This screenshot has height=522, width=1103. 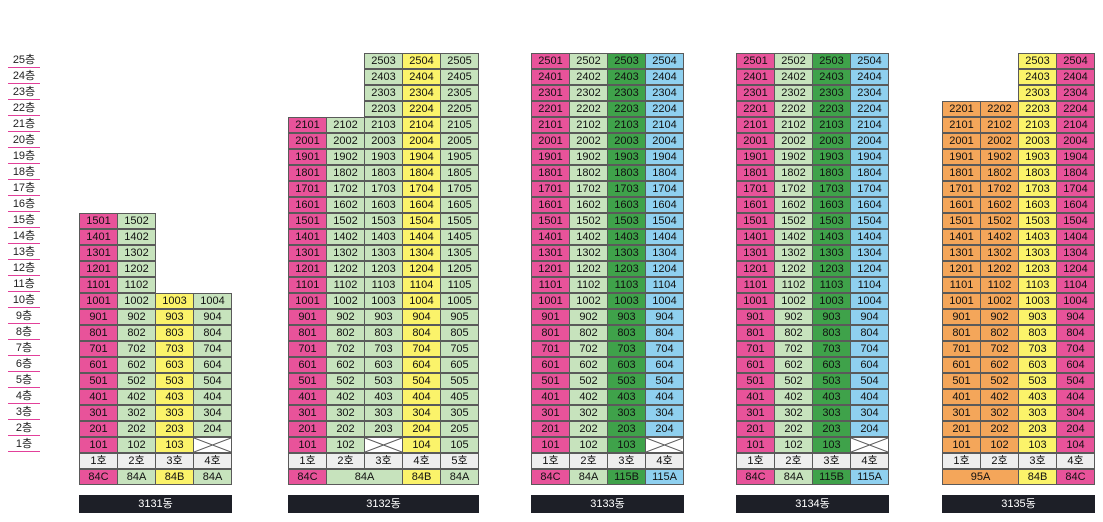 I want to click on unit-cell: 2402, so click(x=793, y=77).